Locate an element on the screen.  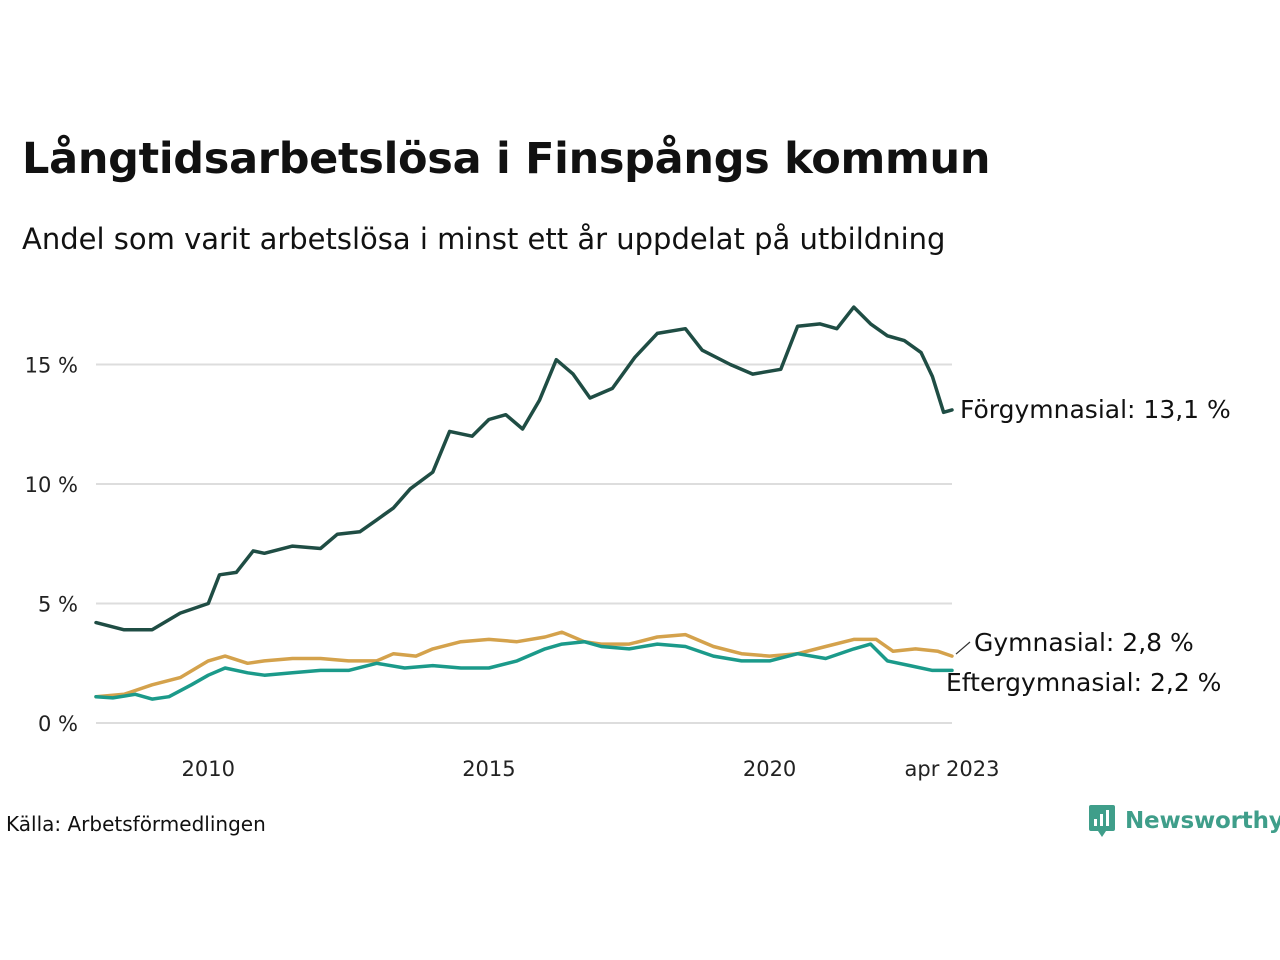
x-tick-label: 2010 is located at coordinates (208, 769).